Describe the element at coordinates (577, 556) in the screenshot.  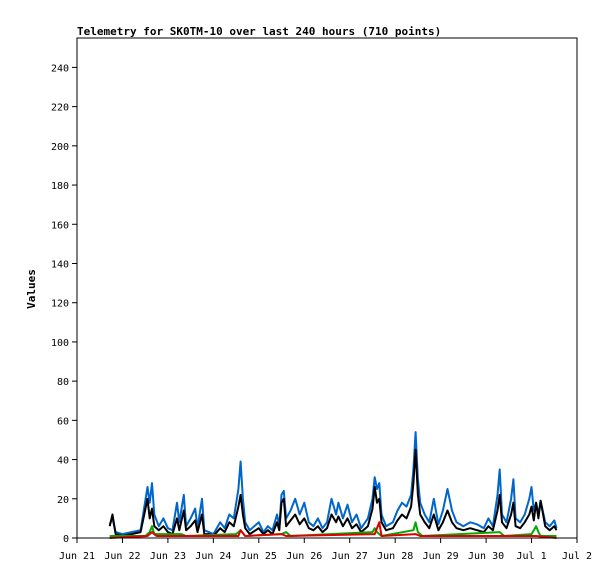
I see `x-tick-label: Jul 2` at that location.